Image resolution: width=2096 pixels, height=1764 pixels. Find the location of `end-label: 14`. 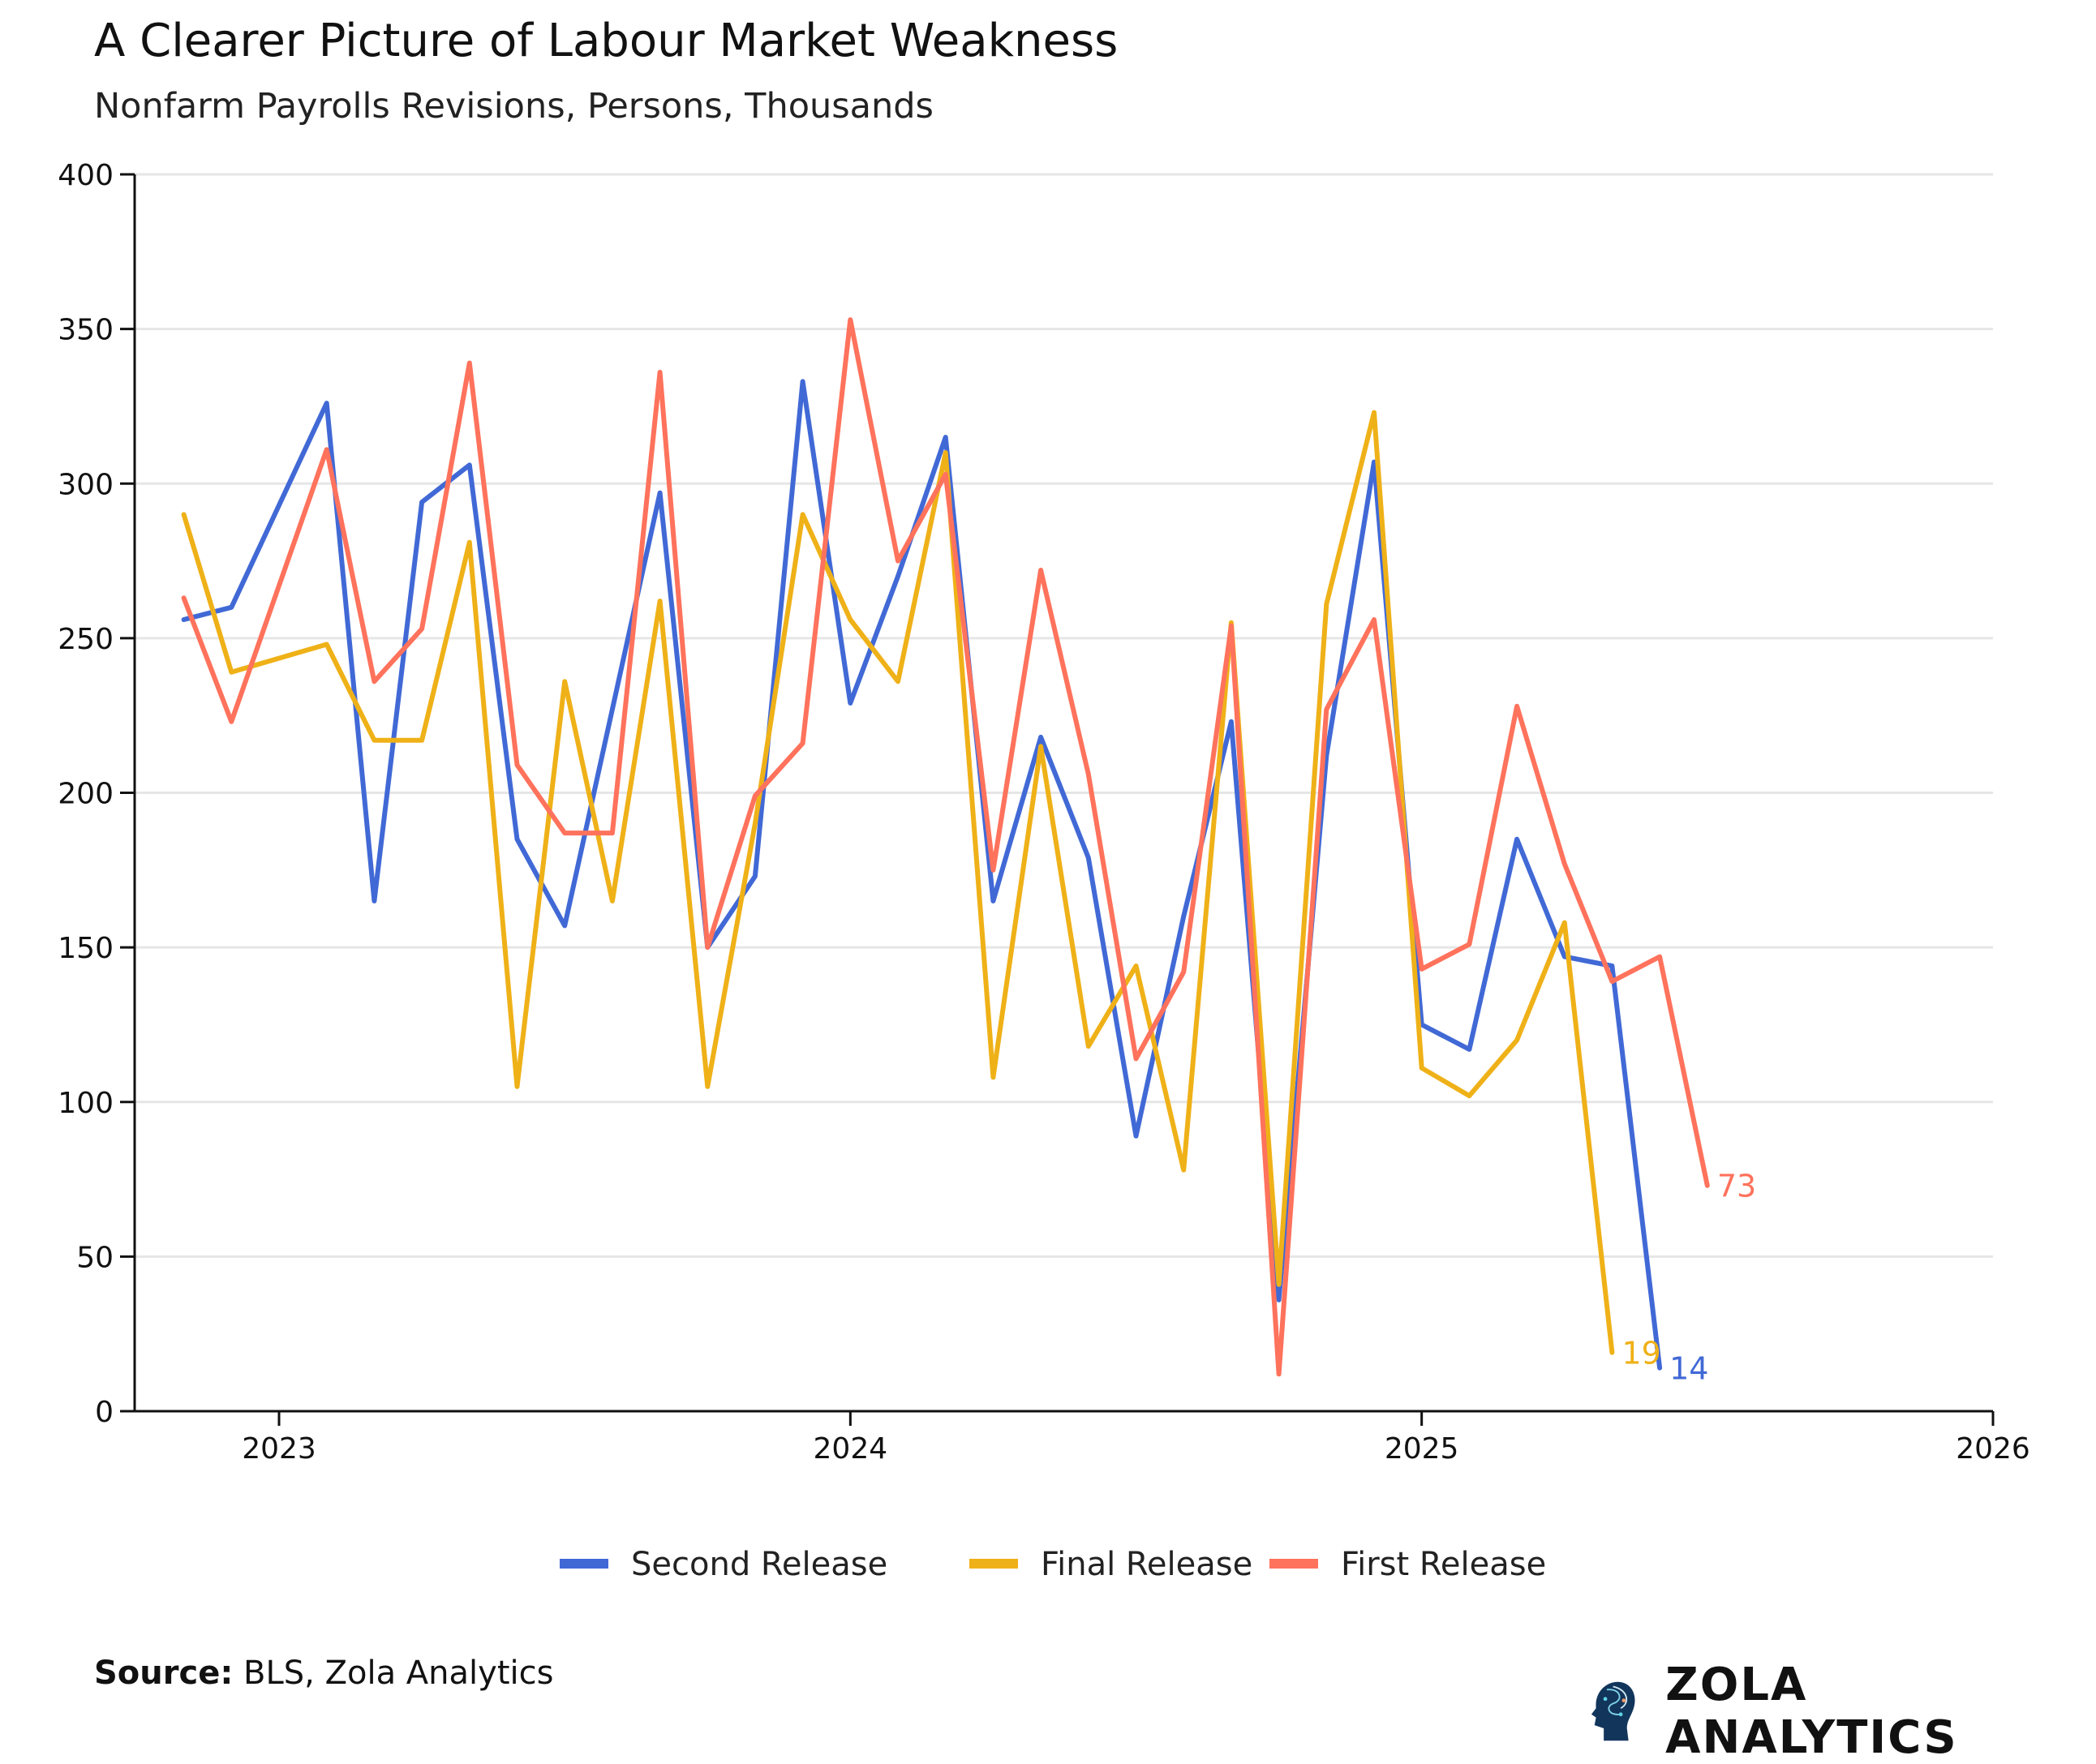

end-label: 14 is located at coordinates (1689, 1369).